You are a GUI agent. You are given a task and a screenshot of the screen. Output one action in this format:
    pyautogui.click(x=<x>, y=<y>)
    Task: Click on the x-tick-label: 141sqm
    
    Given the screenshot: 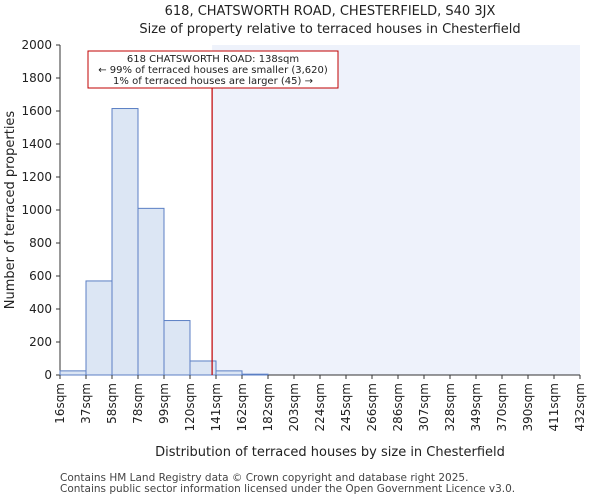 What is the action you would take?
    pyautogui.click(x=216, y=407)
    